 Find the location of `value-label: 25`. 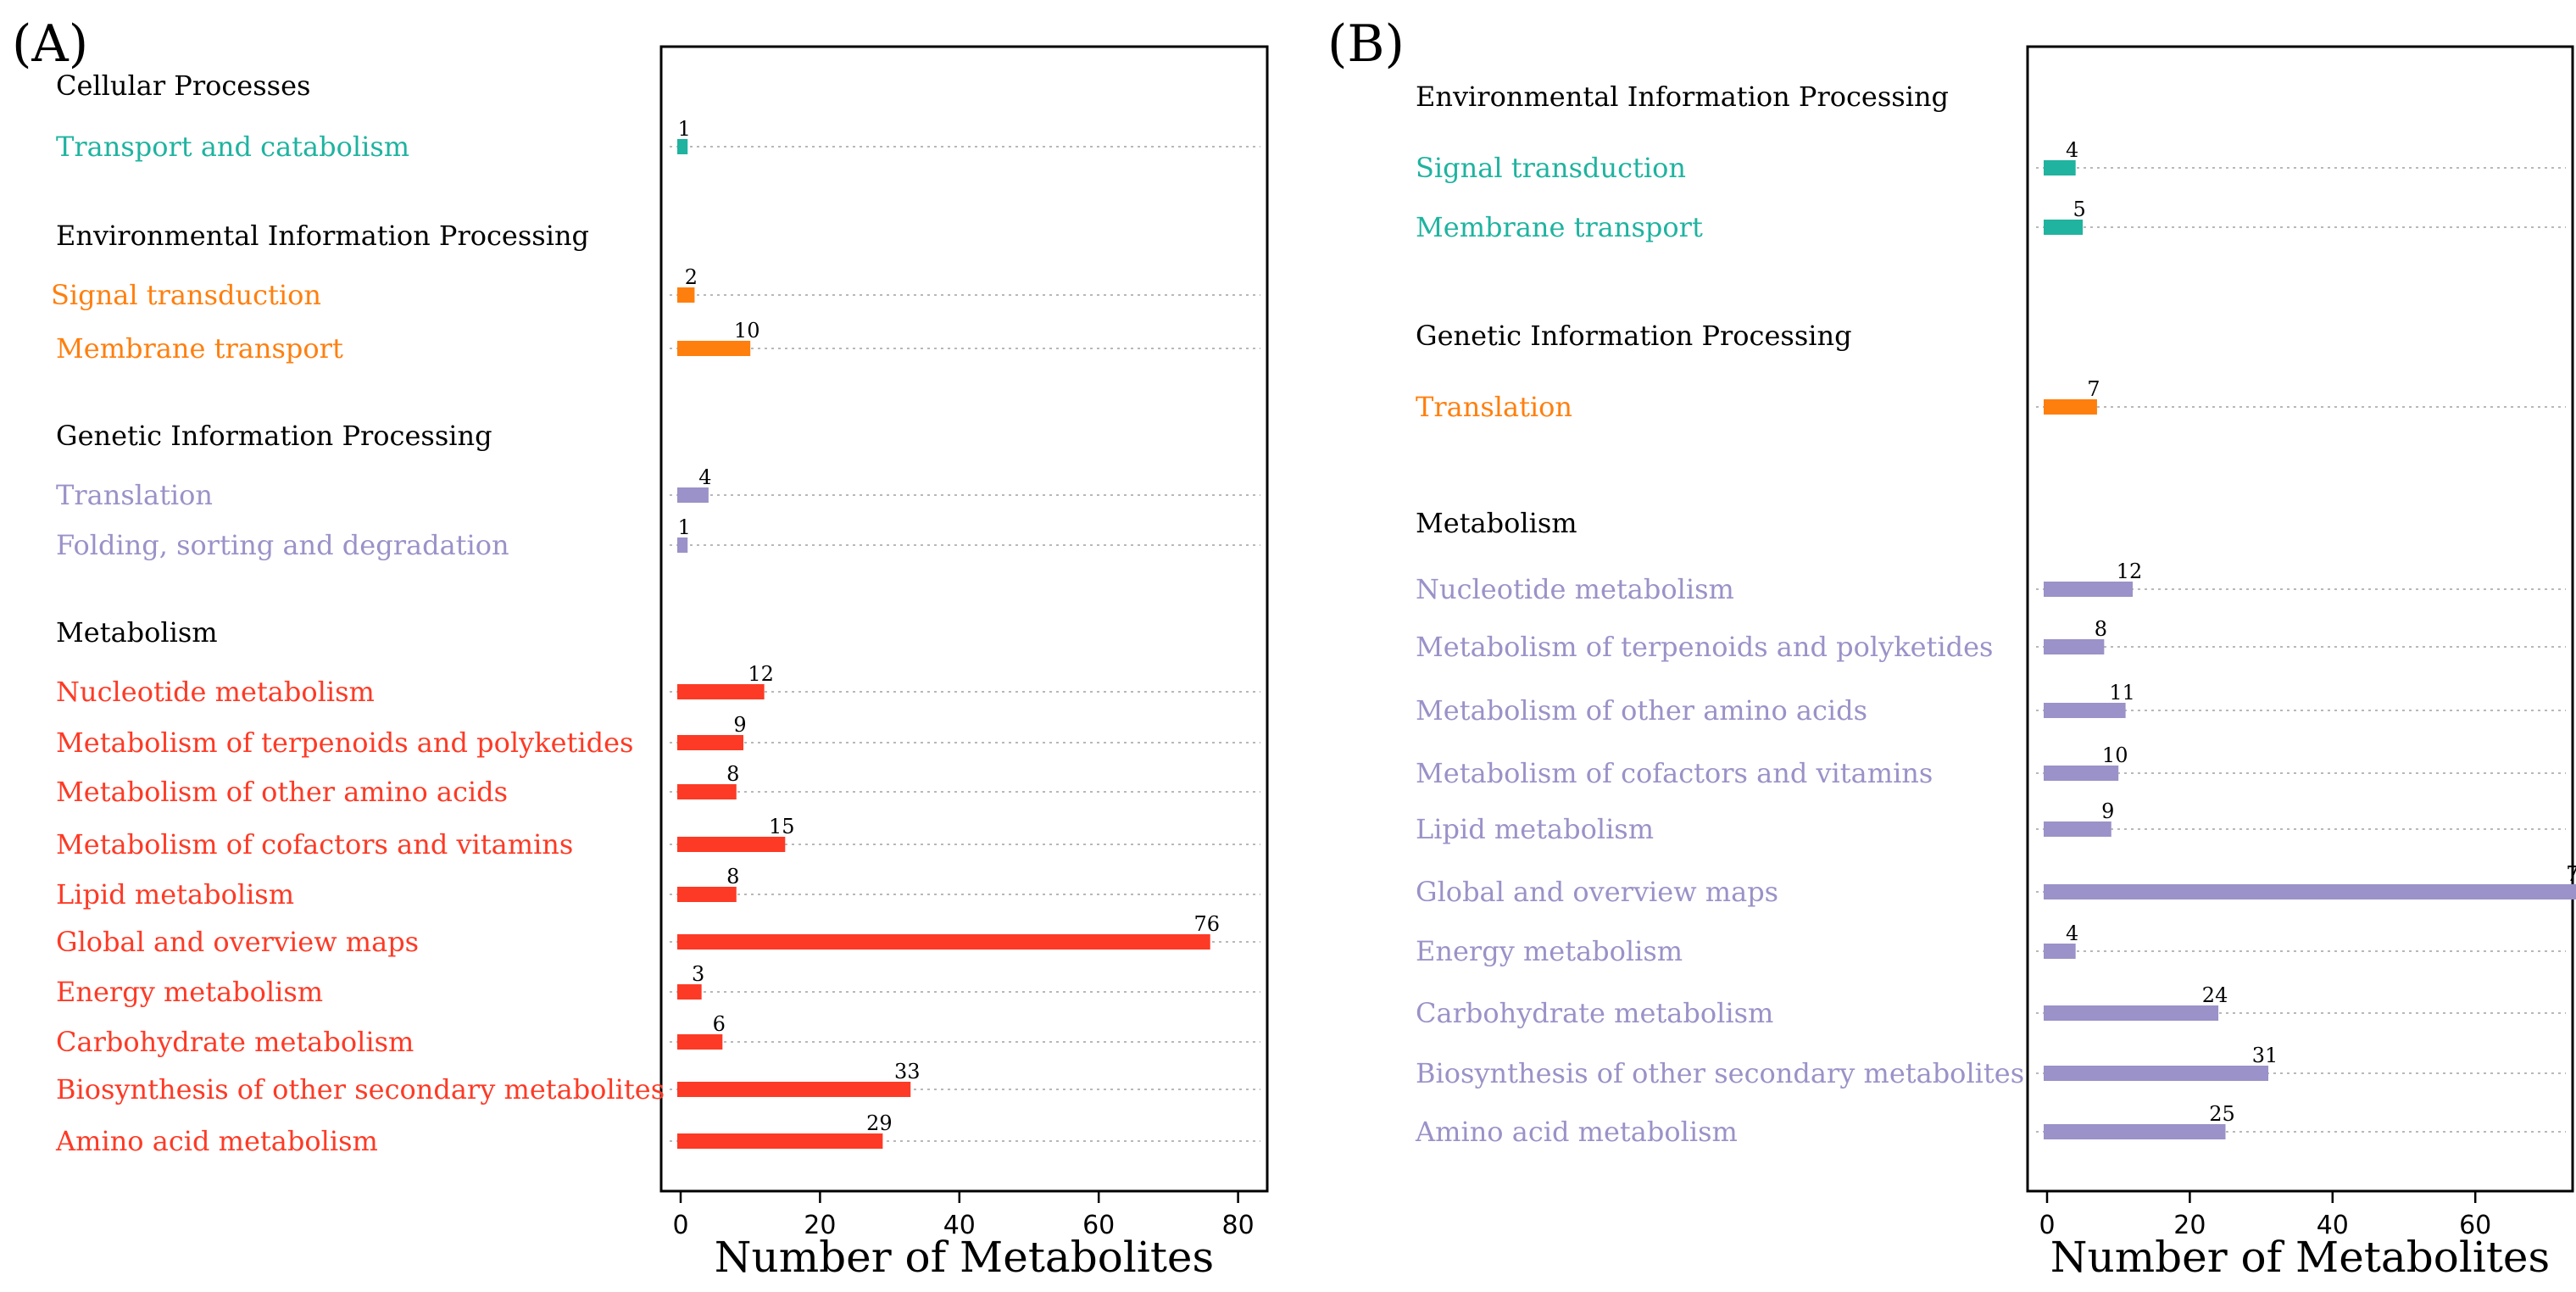

value-label: 25 is located at coordinates (2222, 1114).